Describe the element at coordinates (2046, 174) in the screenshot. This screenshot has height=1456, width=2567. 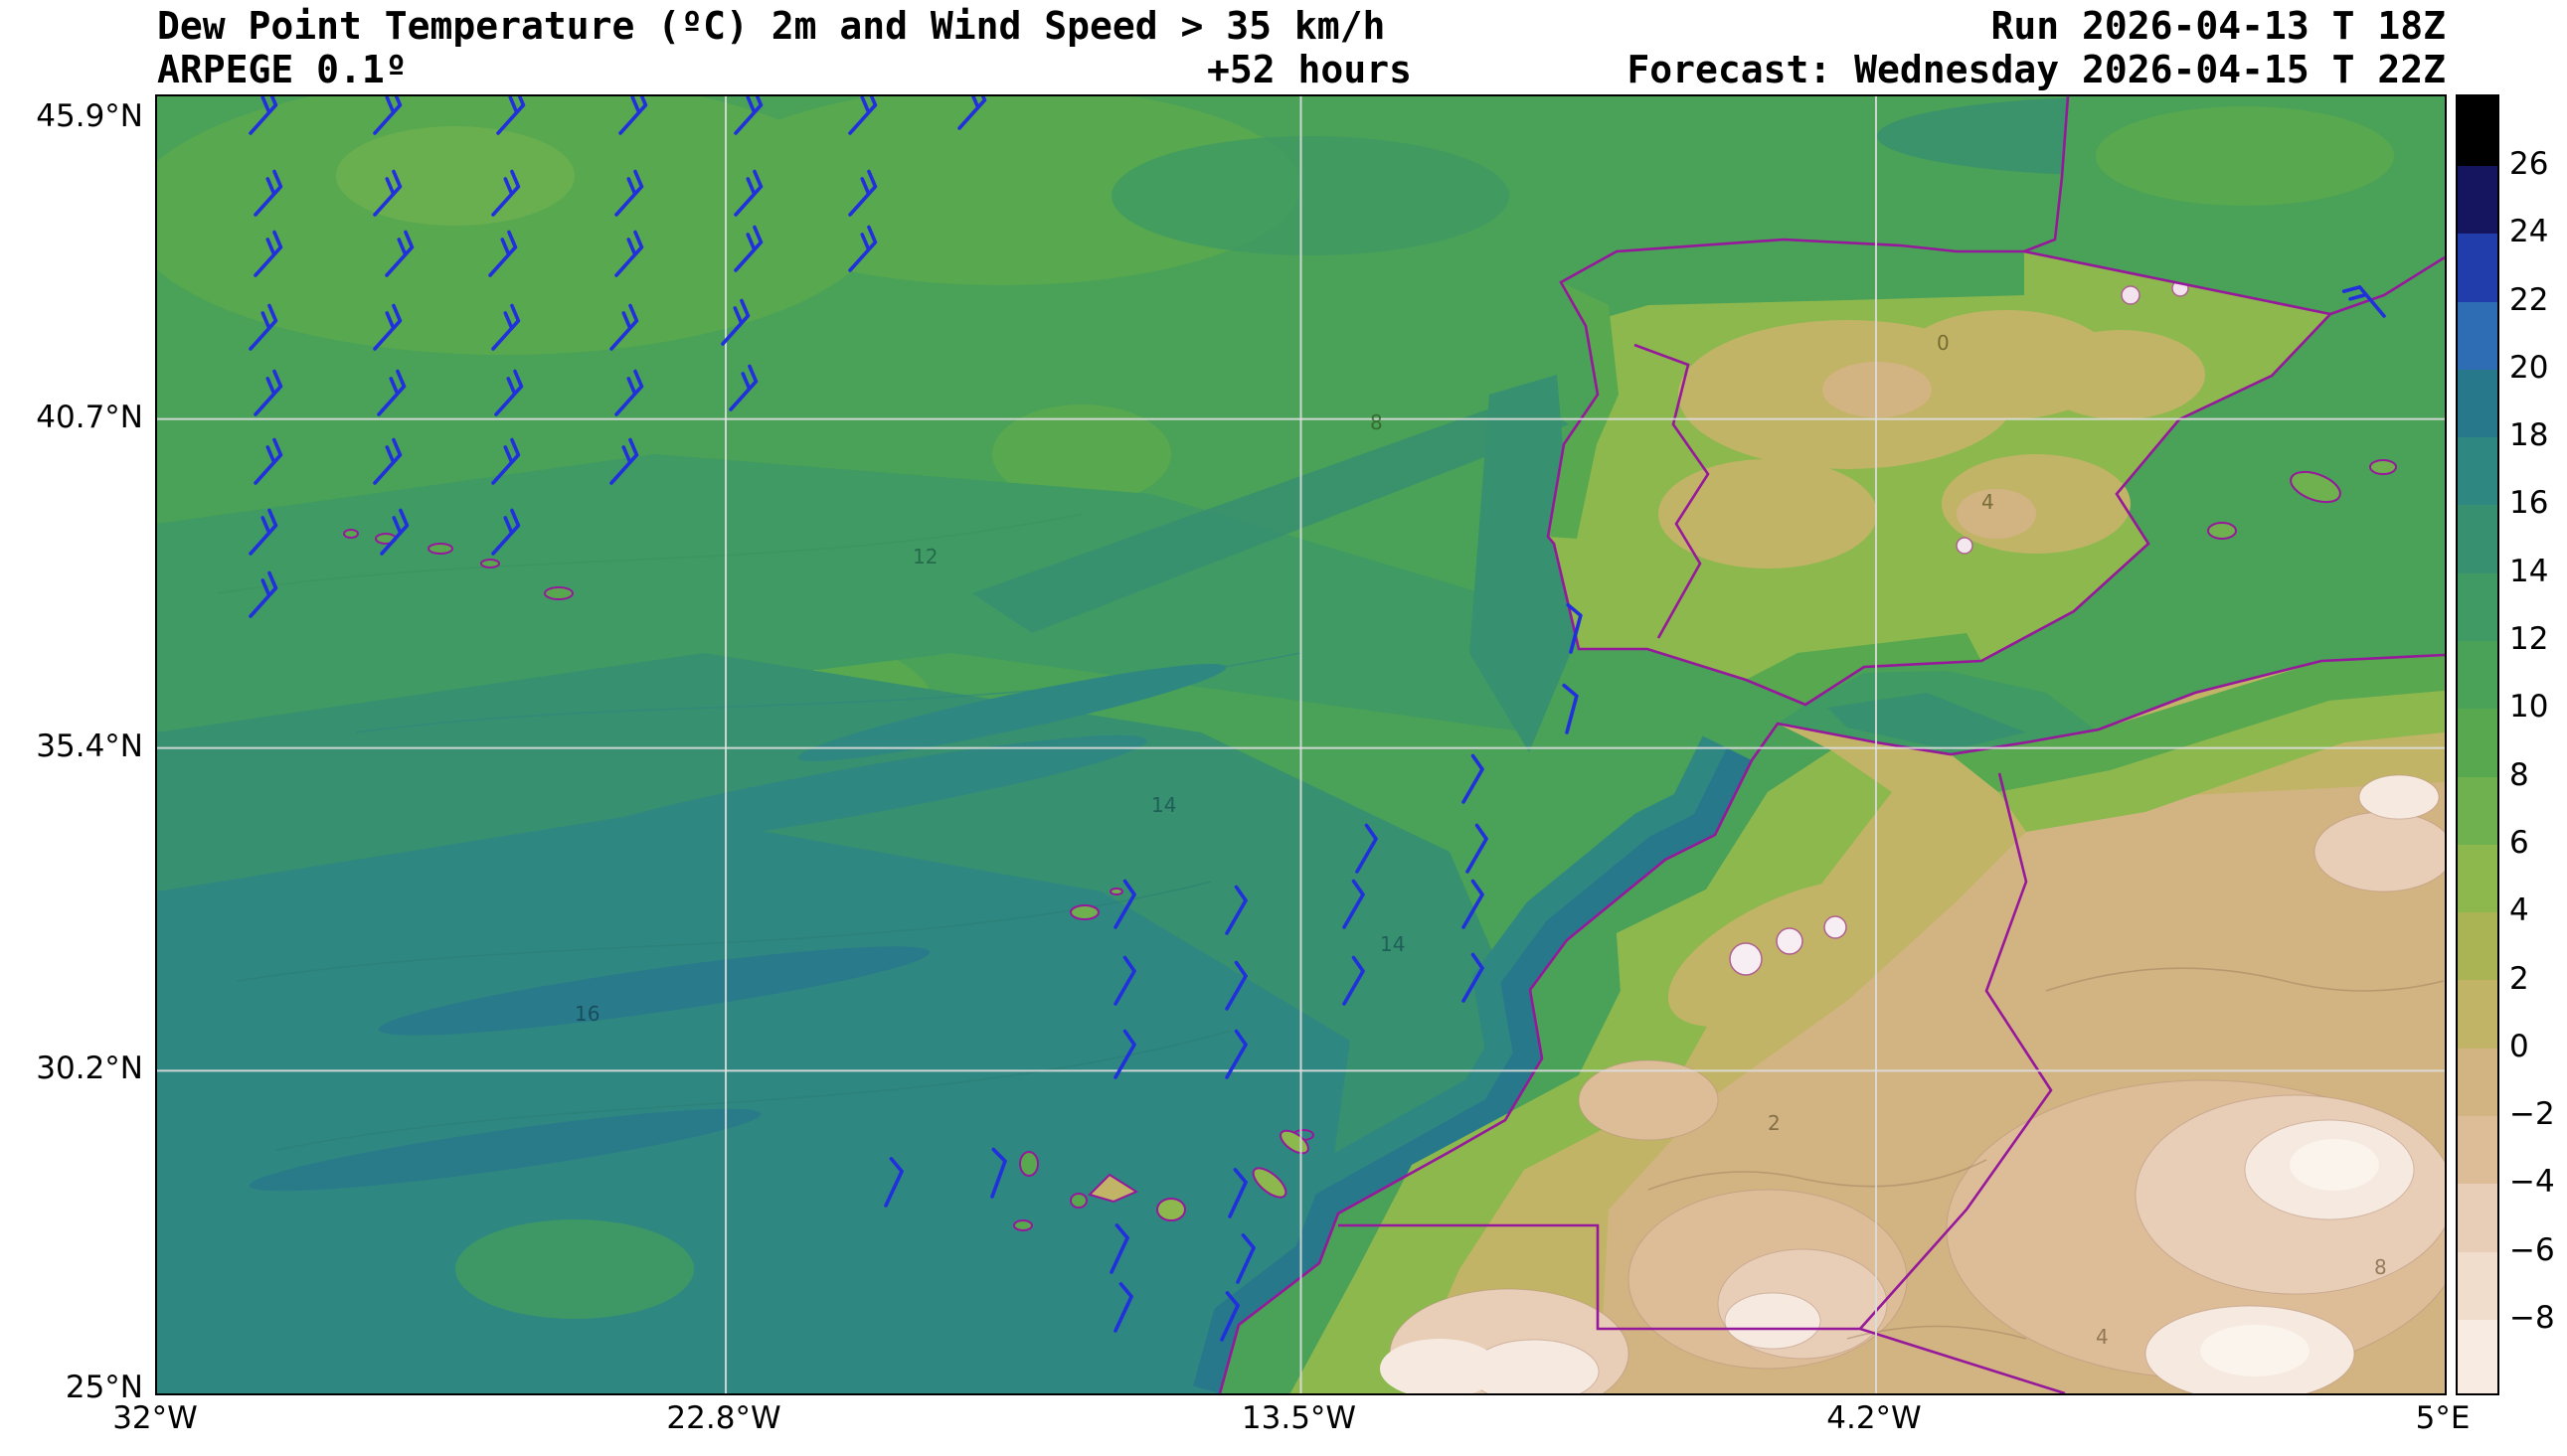
I see `france-coastline` at that location.